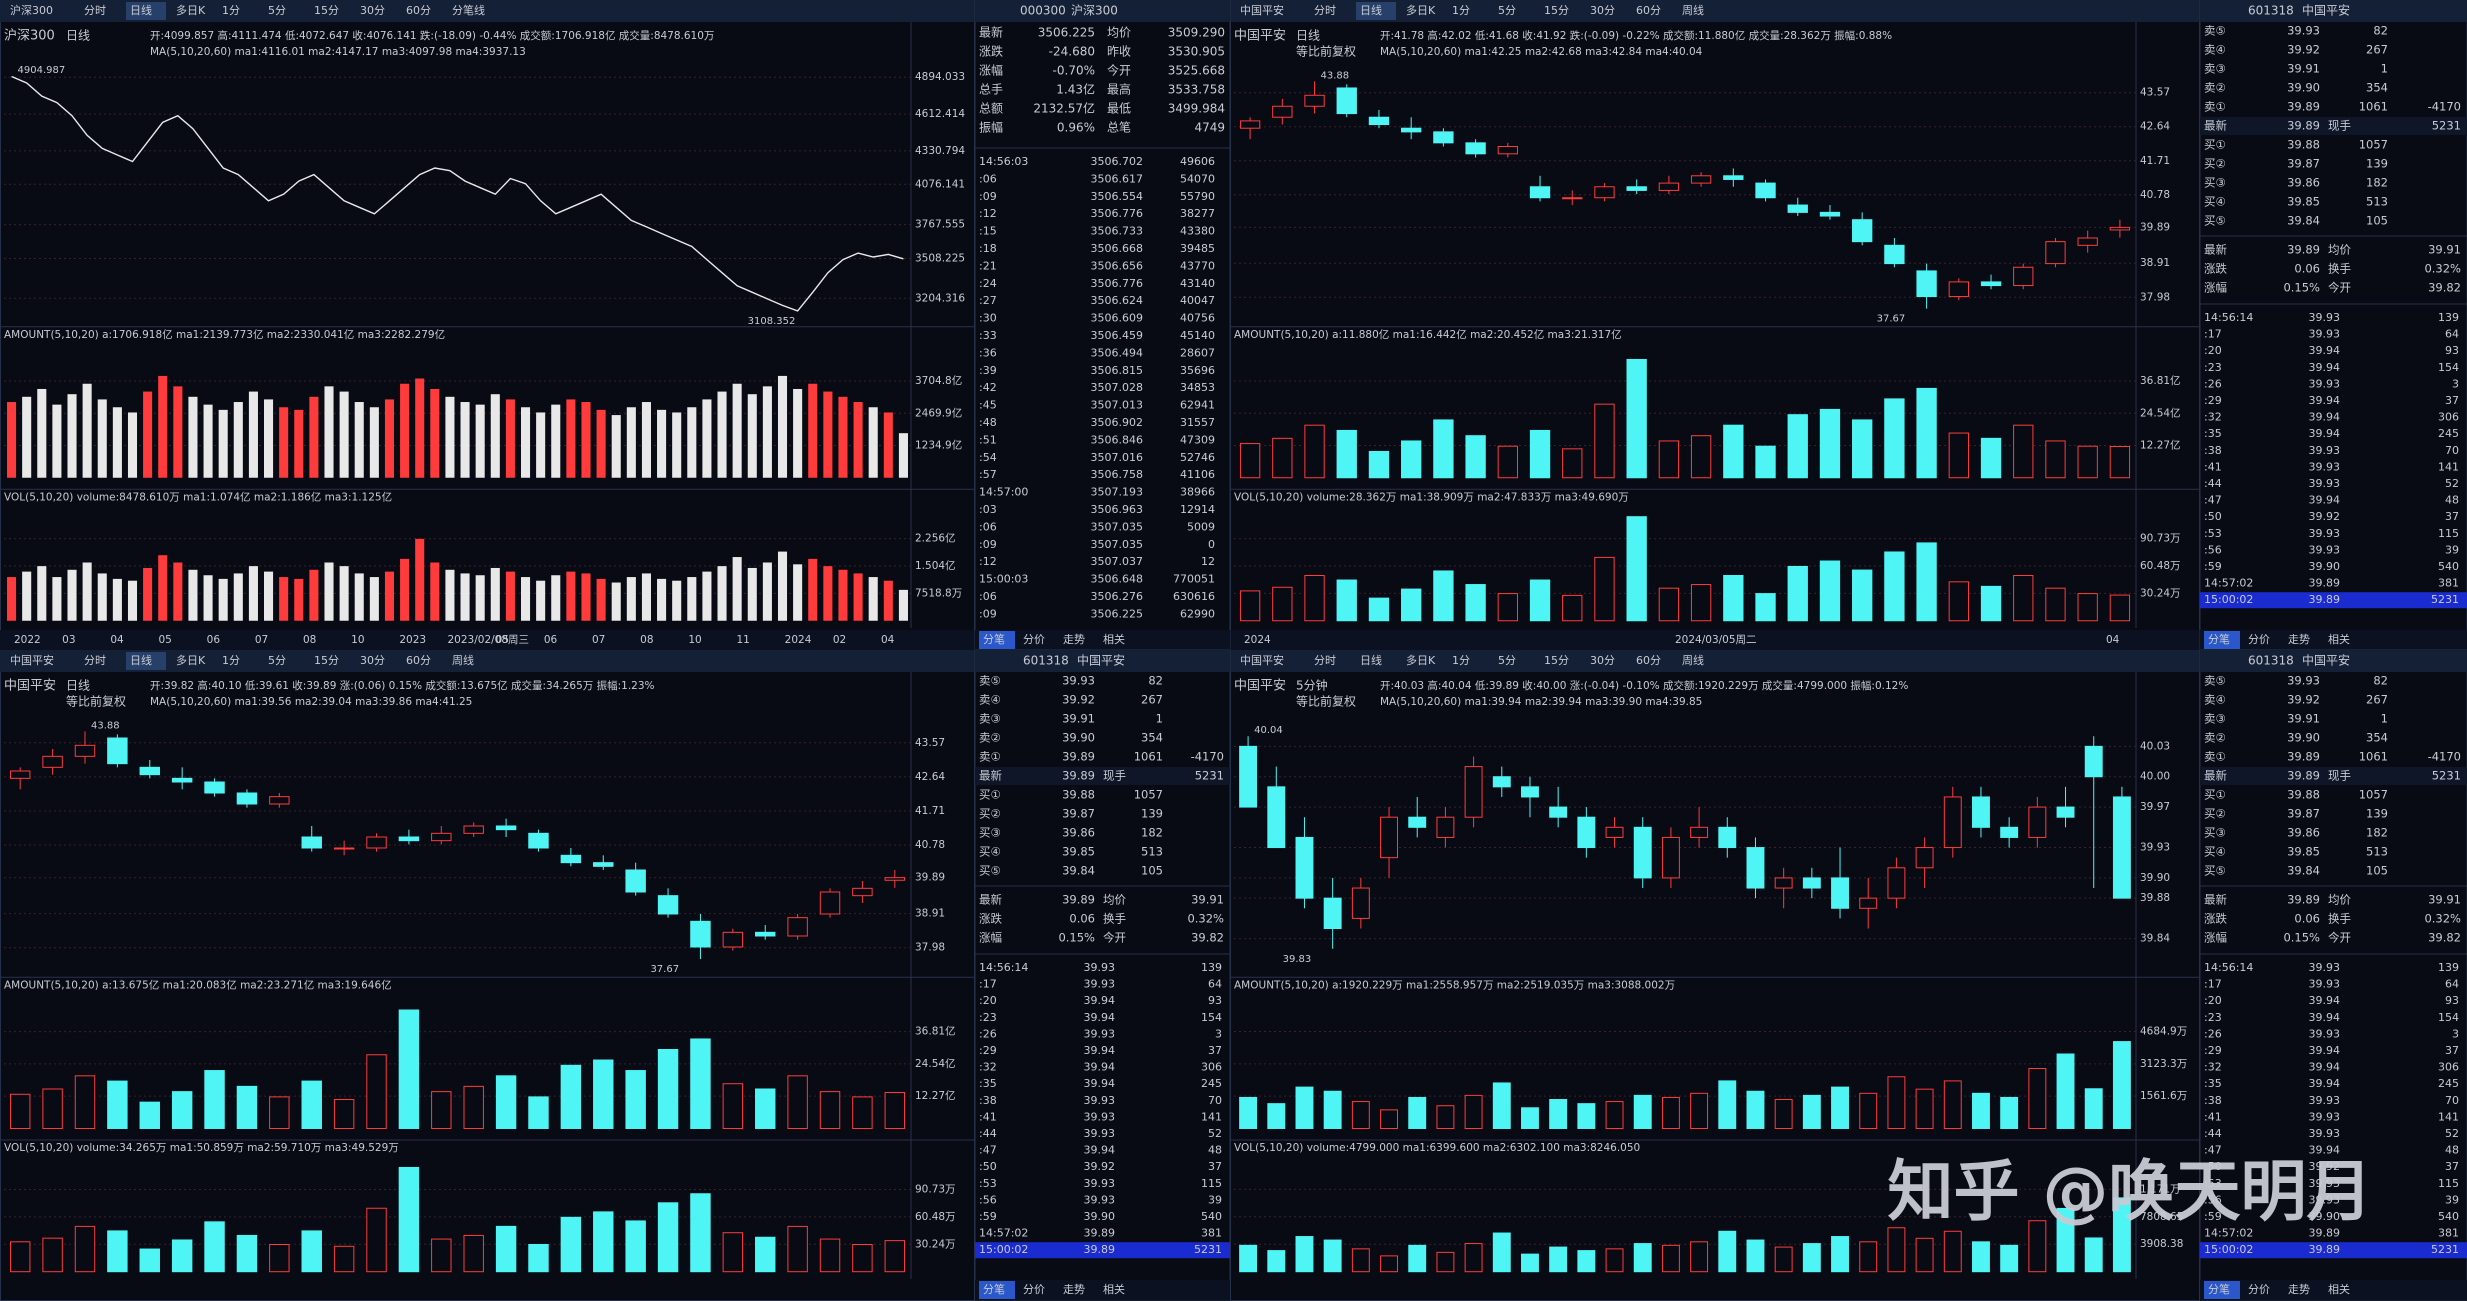 Image resolution: width=2467 pixels, height=1301 pixels. Describe the element at coordinates (1043, 11) in the screenshot. I see `quote-code: 000300` at that location.